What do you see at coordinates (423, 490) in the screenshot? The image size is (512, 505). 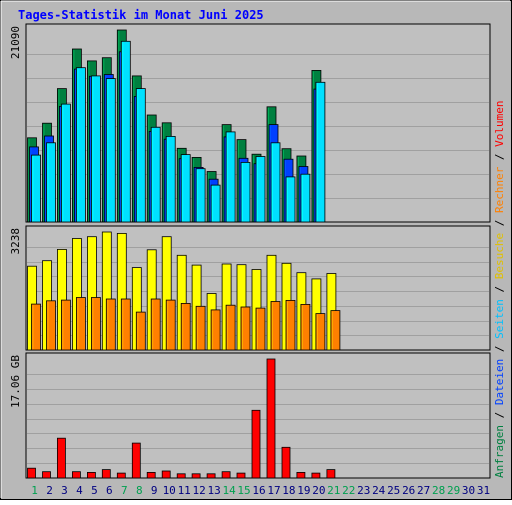 I see `x-tick-label-27: 27` at bounding box center [423, 490].